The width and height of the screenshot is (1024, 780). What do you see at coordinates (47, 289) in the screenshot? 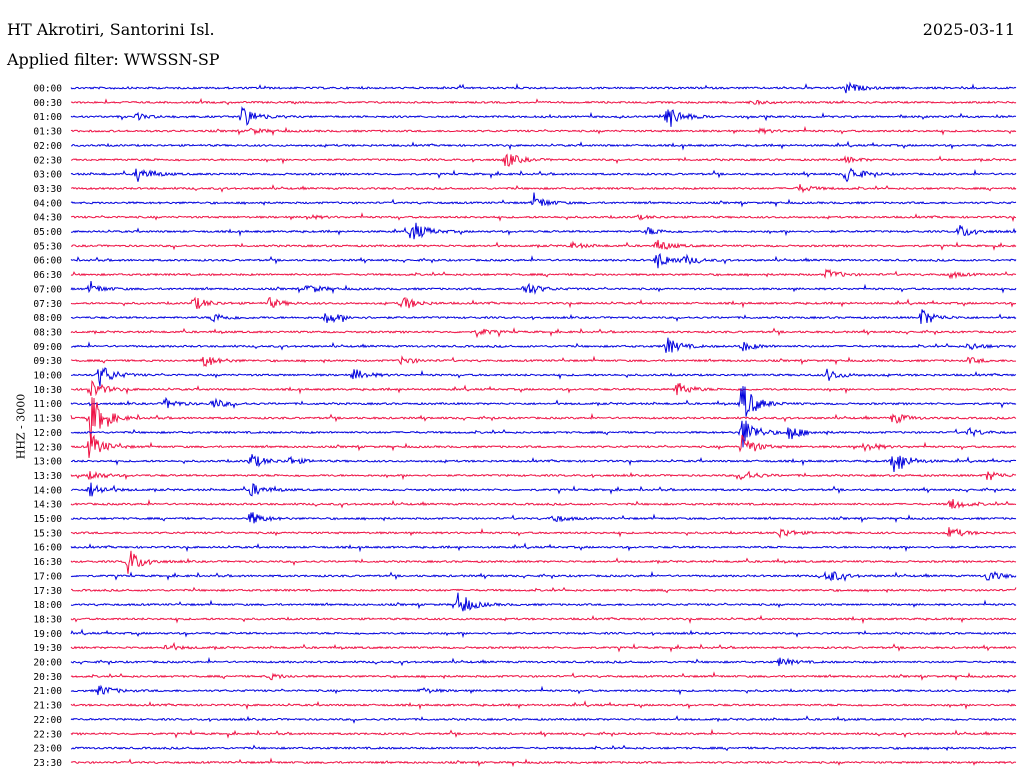
I see `time-tick-label: 07:00` at bounding box center [47, 289].